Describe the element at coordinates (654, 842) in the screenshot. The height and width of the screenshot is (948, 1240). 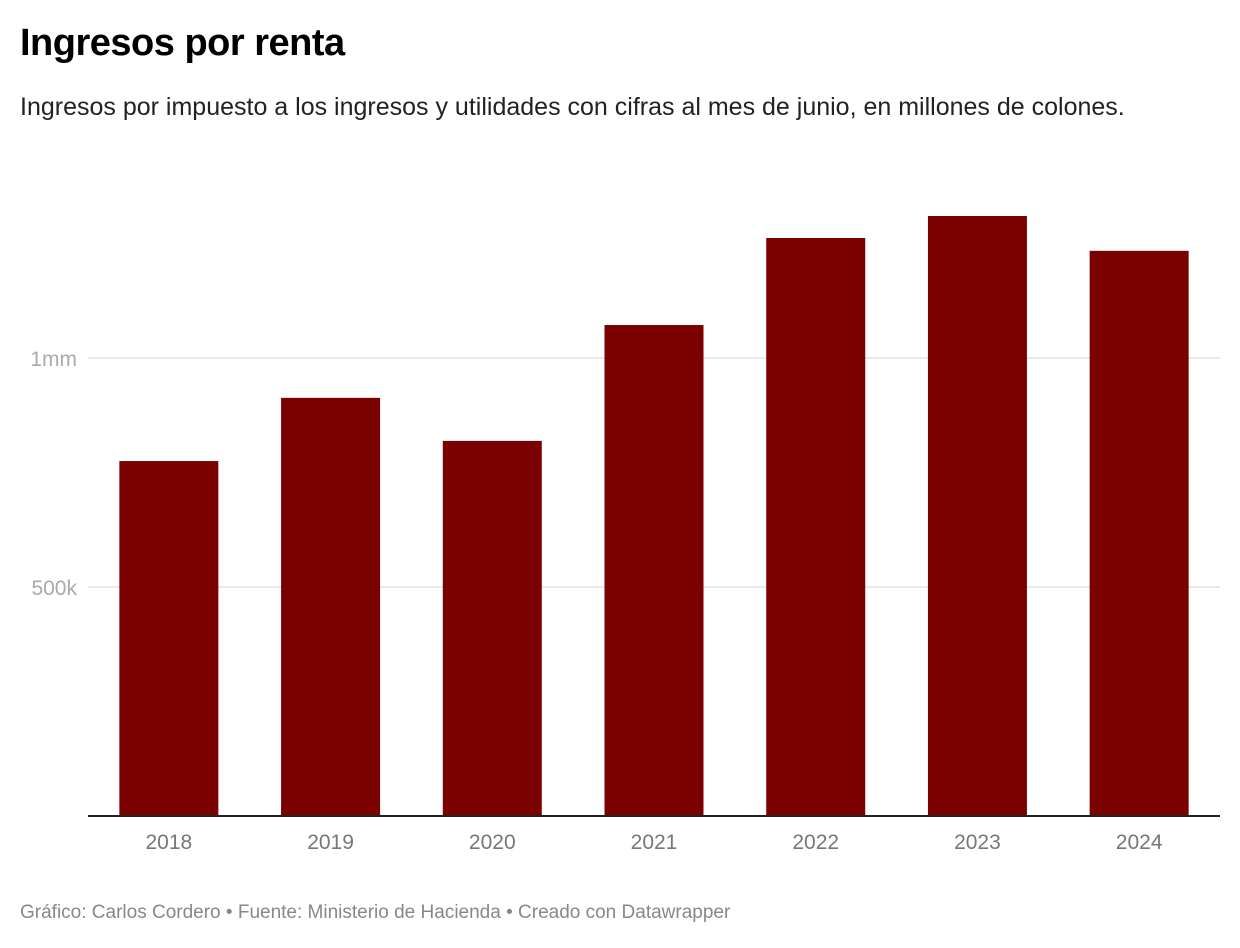
I see `x-tick-label: 2021` at that location.